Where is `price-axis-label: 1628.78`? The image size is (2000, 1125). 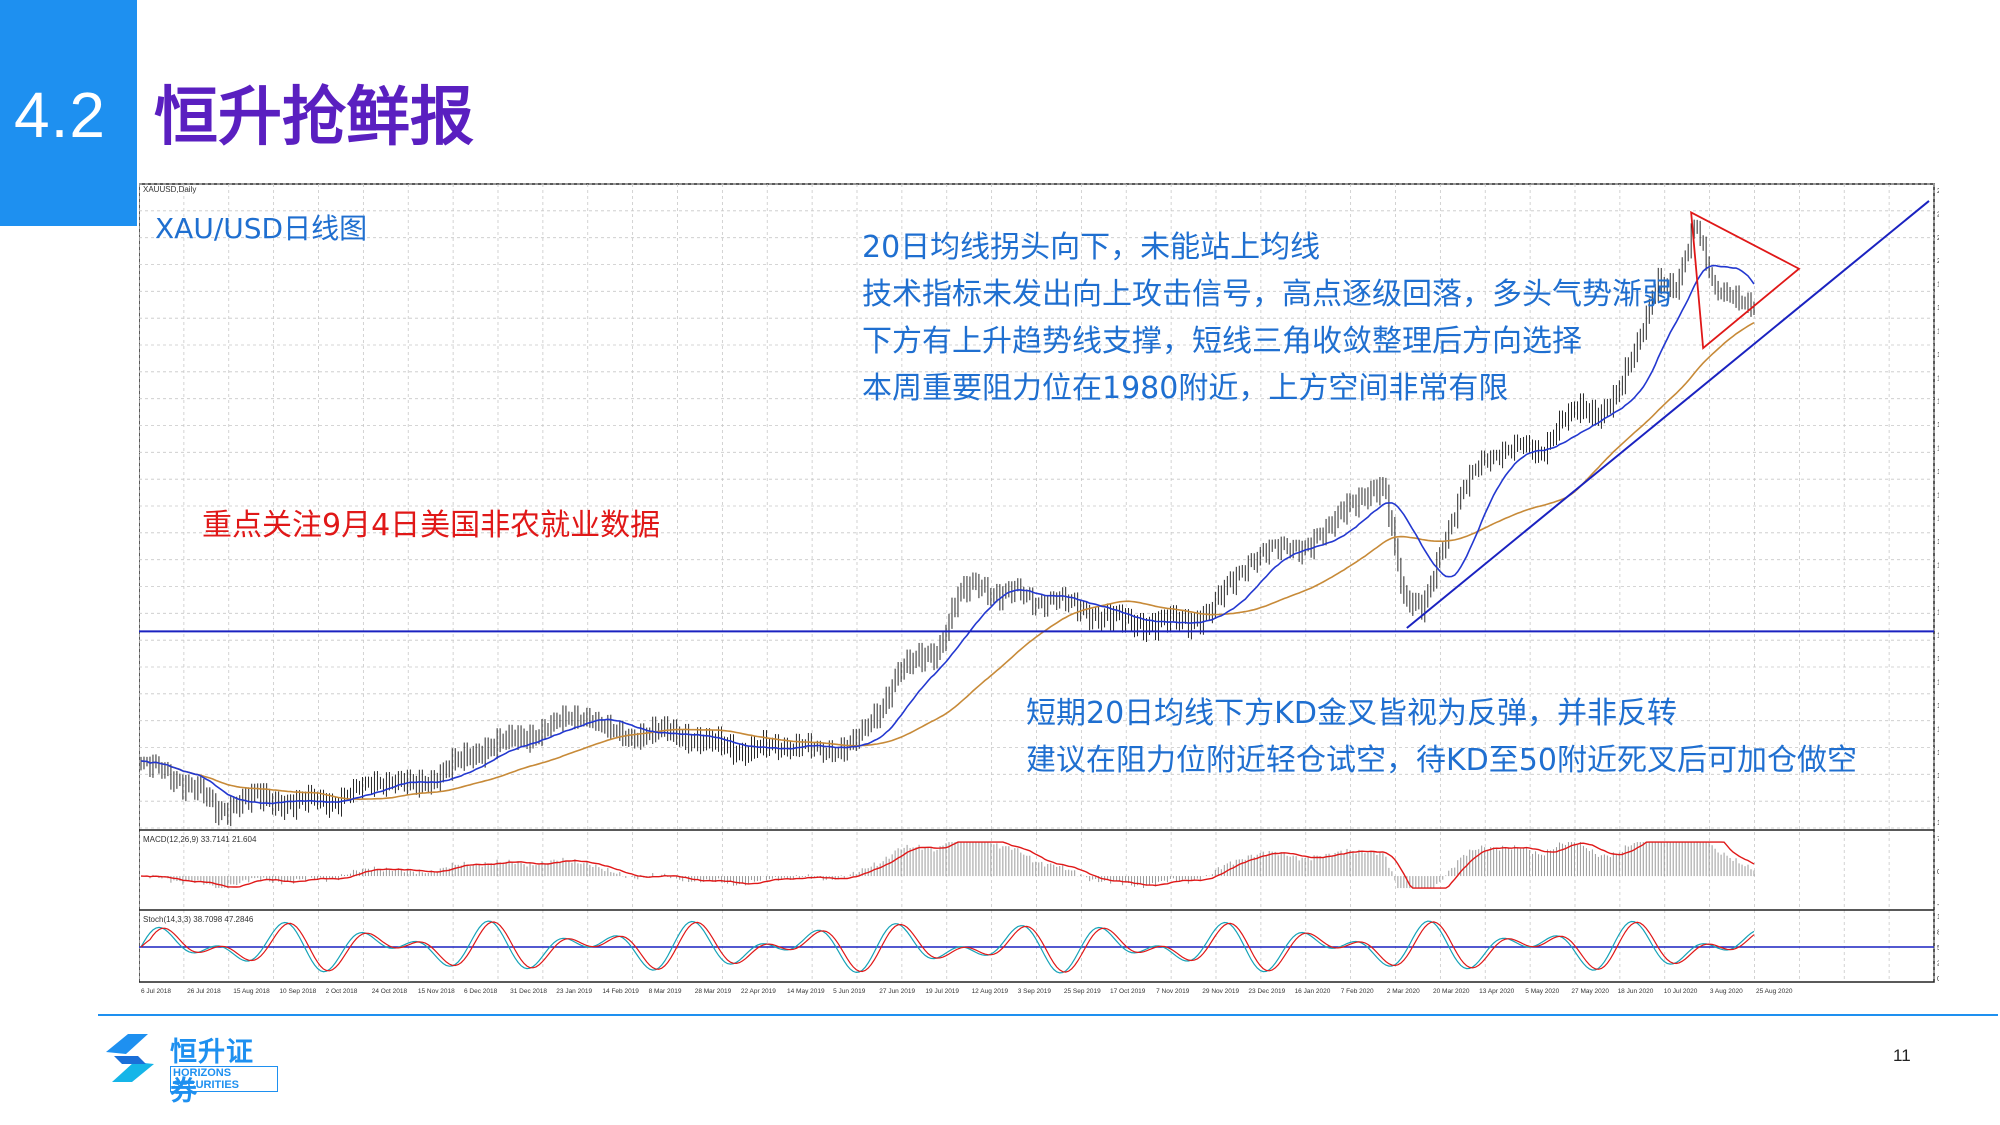 price-axis-label: 1628.78 is located at coordinates (1938, 519).